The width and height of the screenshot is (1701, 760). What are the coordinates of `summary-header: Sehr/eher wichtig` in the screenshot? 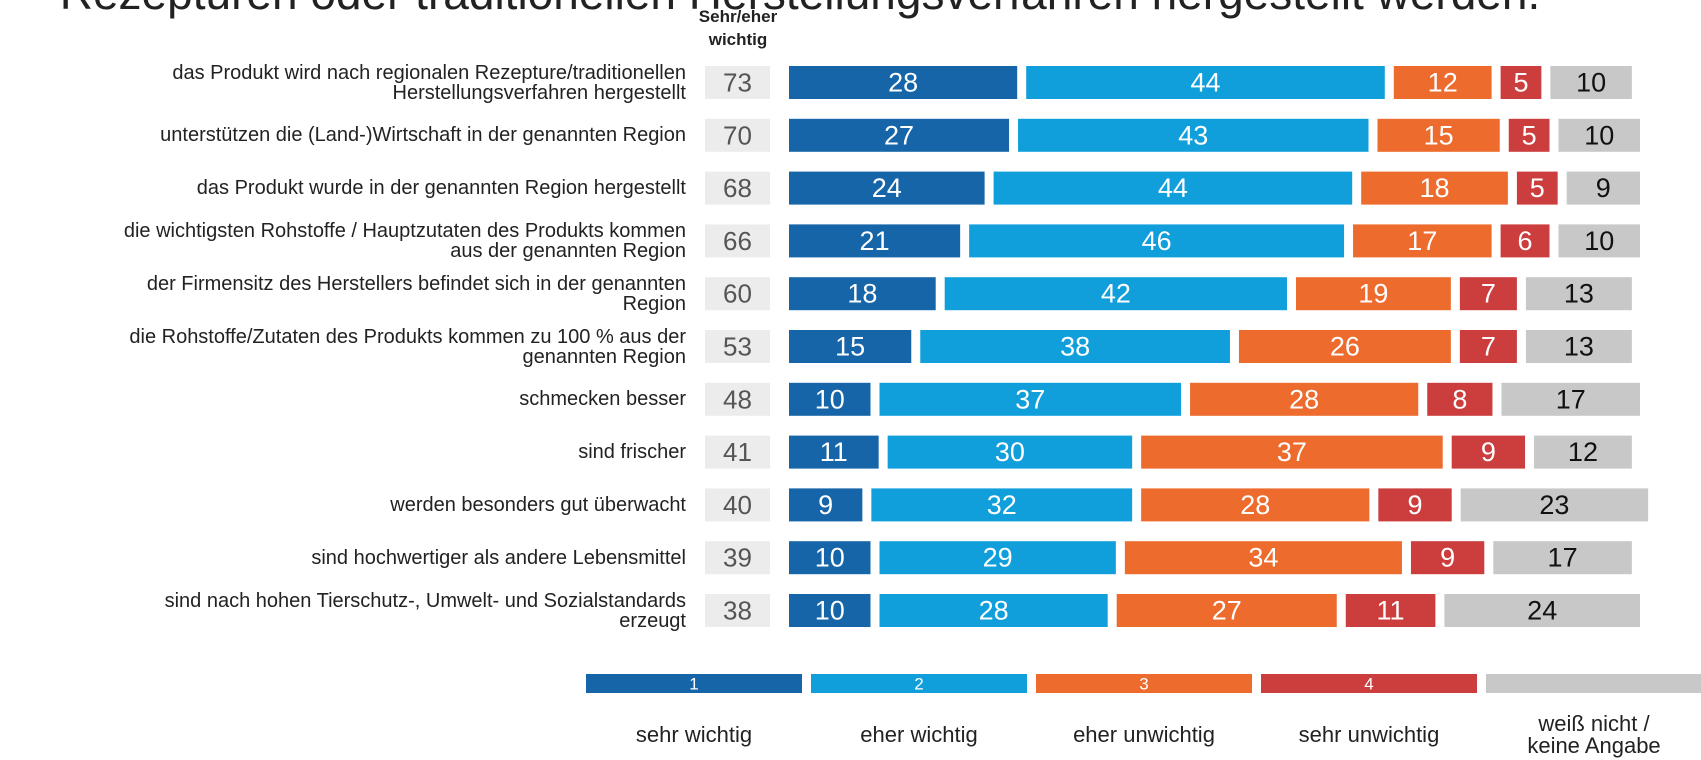 It's located at (738, 28).